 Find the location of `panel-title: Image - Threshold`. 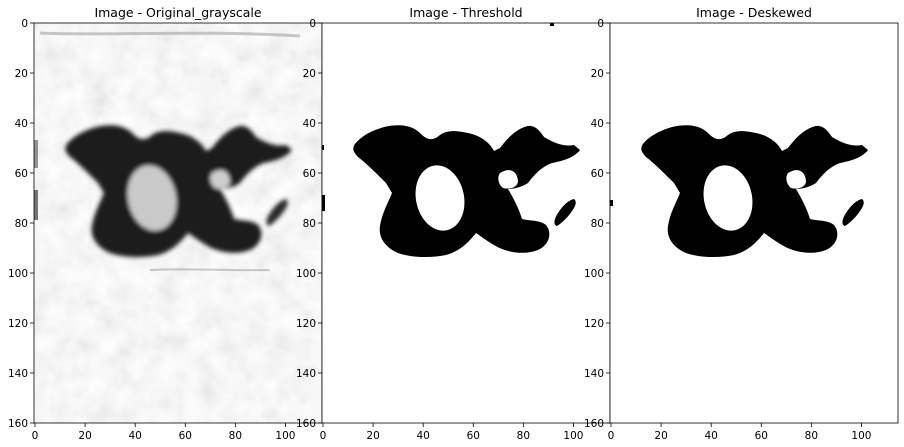

panel-title: Image - Threshold is located at coordinates (465, 12).